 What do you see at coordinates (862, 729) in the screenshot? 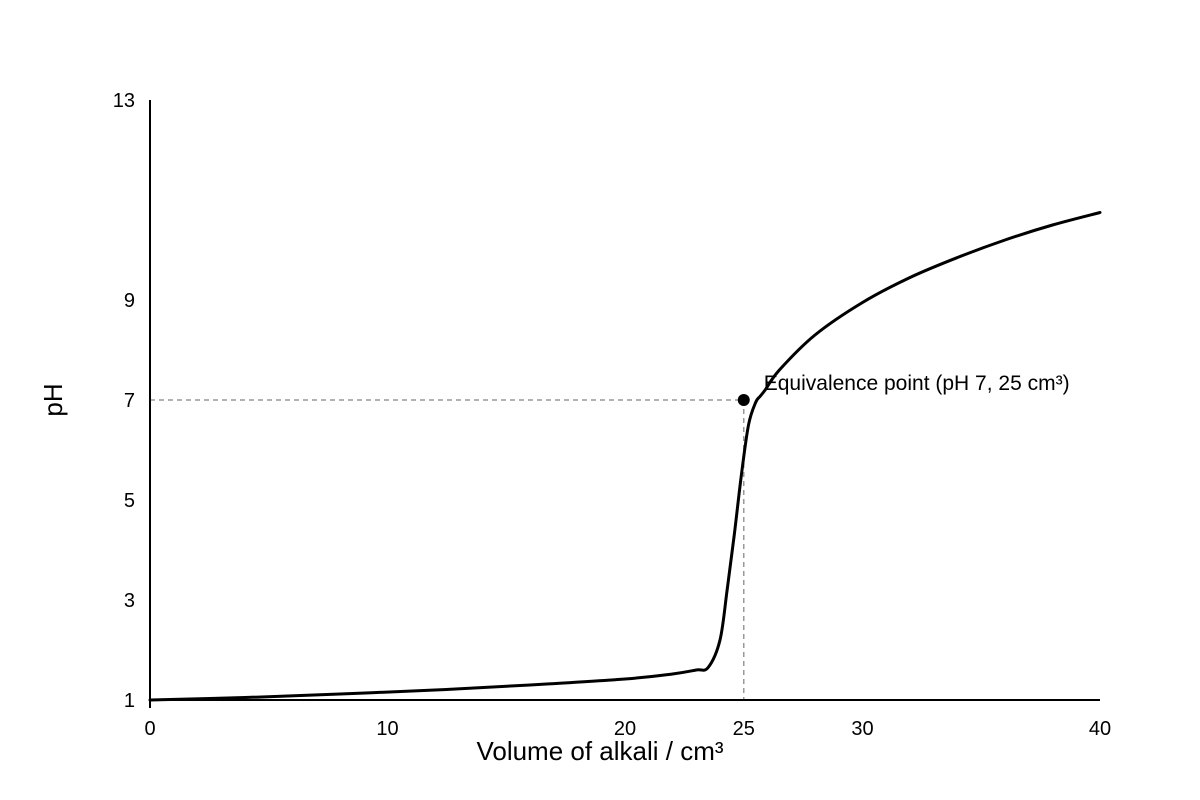
I see `x-tick-label: 30` at bounding box center [862, 729].